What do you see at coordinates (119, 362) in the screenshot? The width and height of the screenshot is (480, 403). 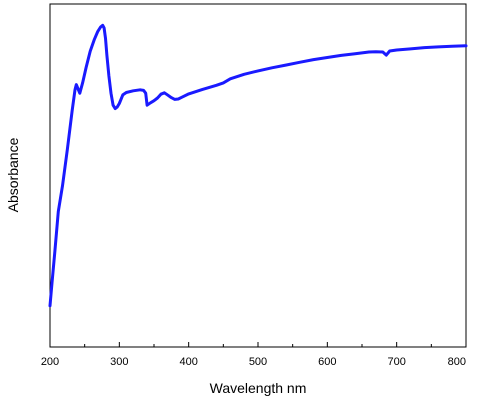 I see `x-tick-label: 300` at bounding box center [119, 362].